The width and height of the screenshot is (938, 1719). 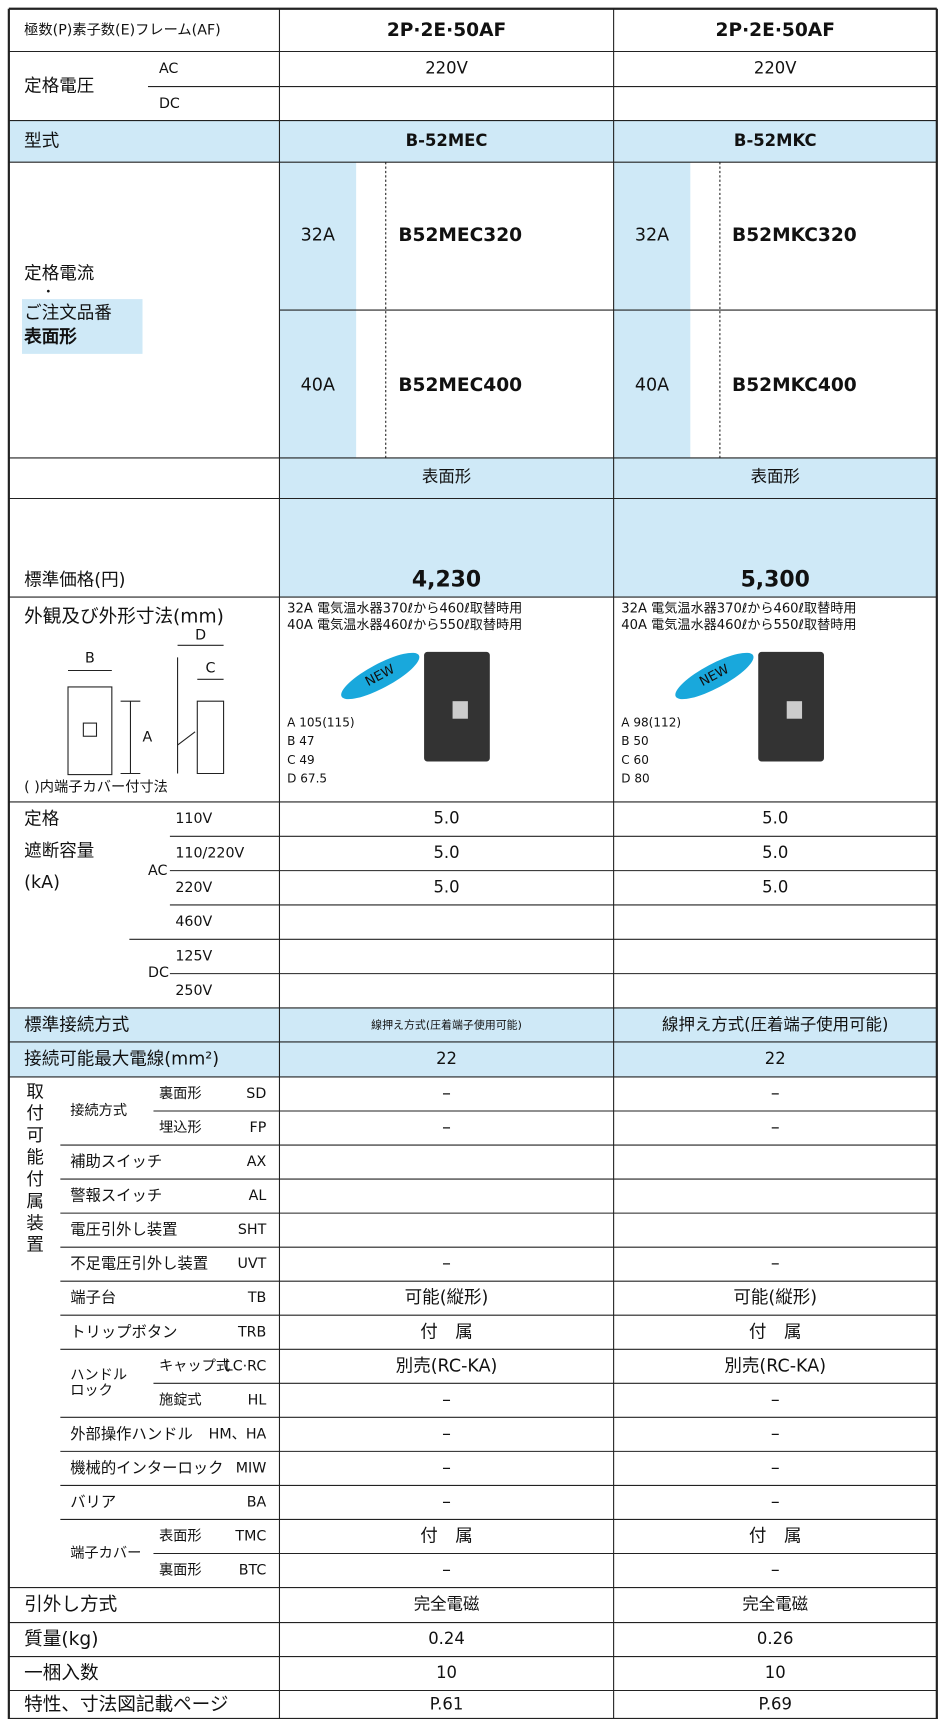 I want to click on cell-text: 110V, so click(x=193, y=819).